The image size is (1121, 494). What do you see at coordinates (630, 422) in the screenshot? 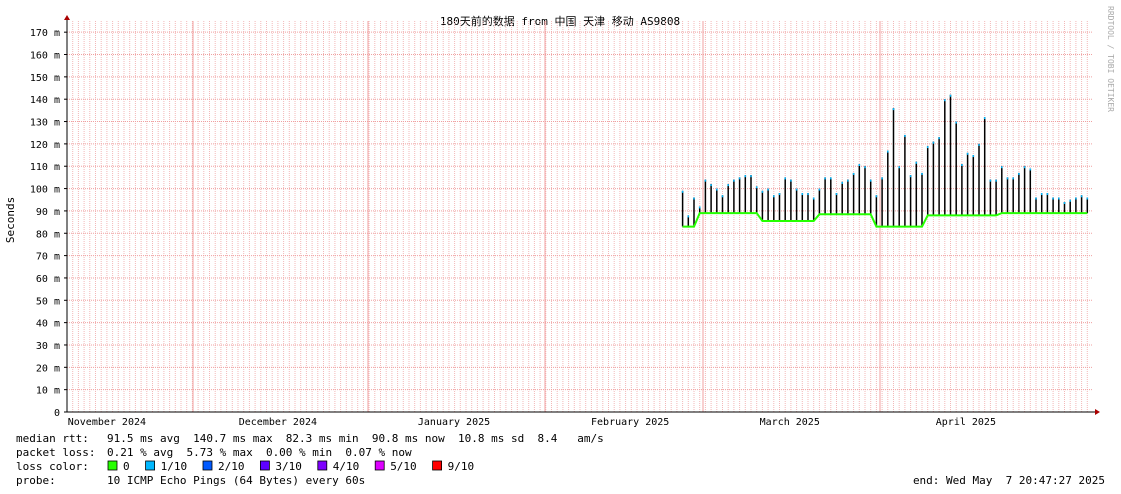
I see `x-tick-label: February 2025` at bounding box center [630, 422].